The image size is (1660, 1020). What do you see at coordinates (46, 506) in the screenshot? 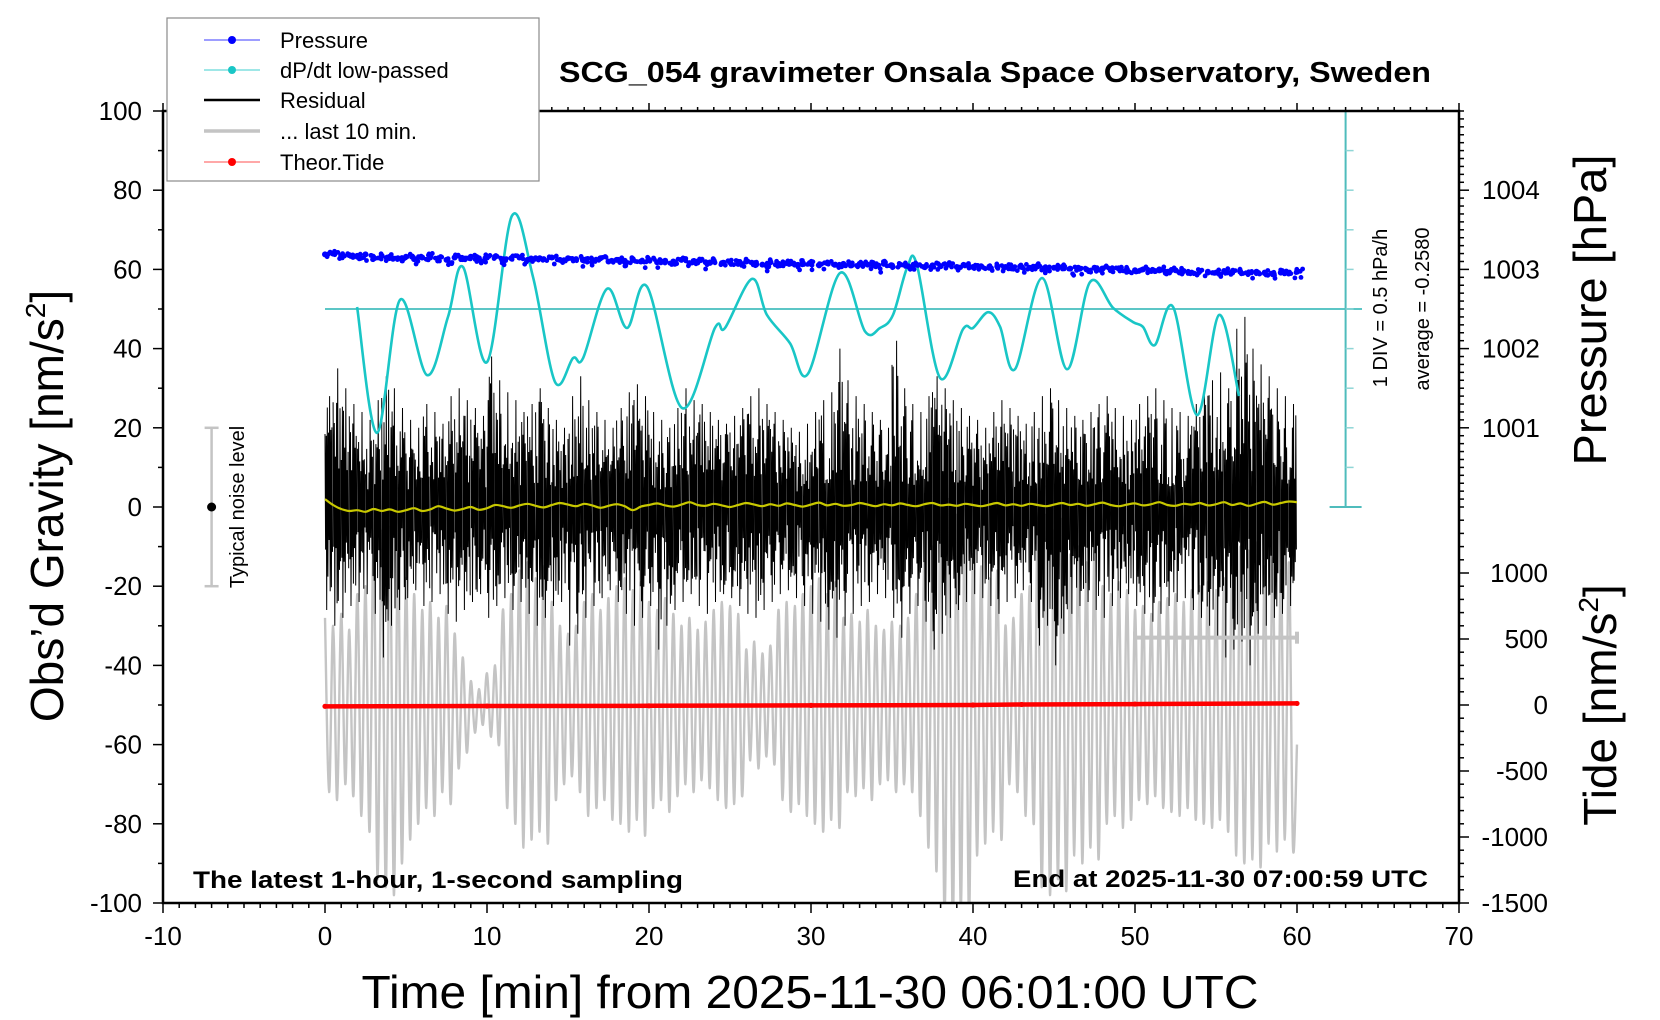
I see `y-axis-title: Obs’d Gravity [nm/s2]` at bounding box center [46, 506].